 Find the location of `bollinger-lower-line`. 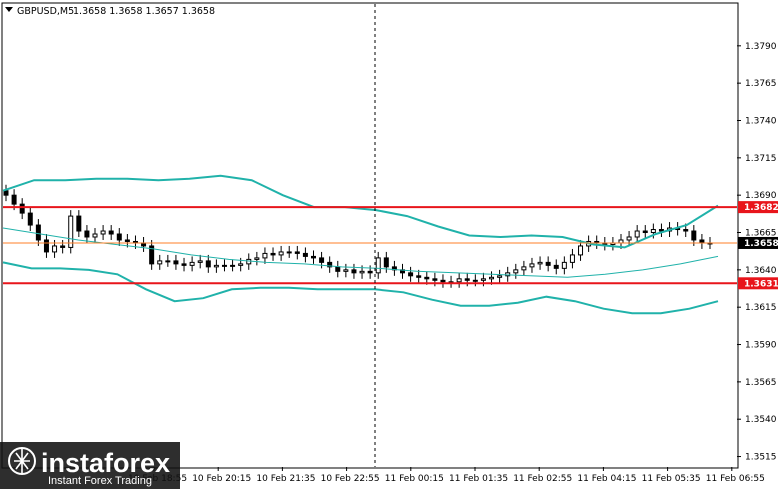

bollinger-lower-line is located at coordinates (360, 288).